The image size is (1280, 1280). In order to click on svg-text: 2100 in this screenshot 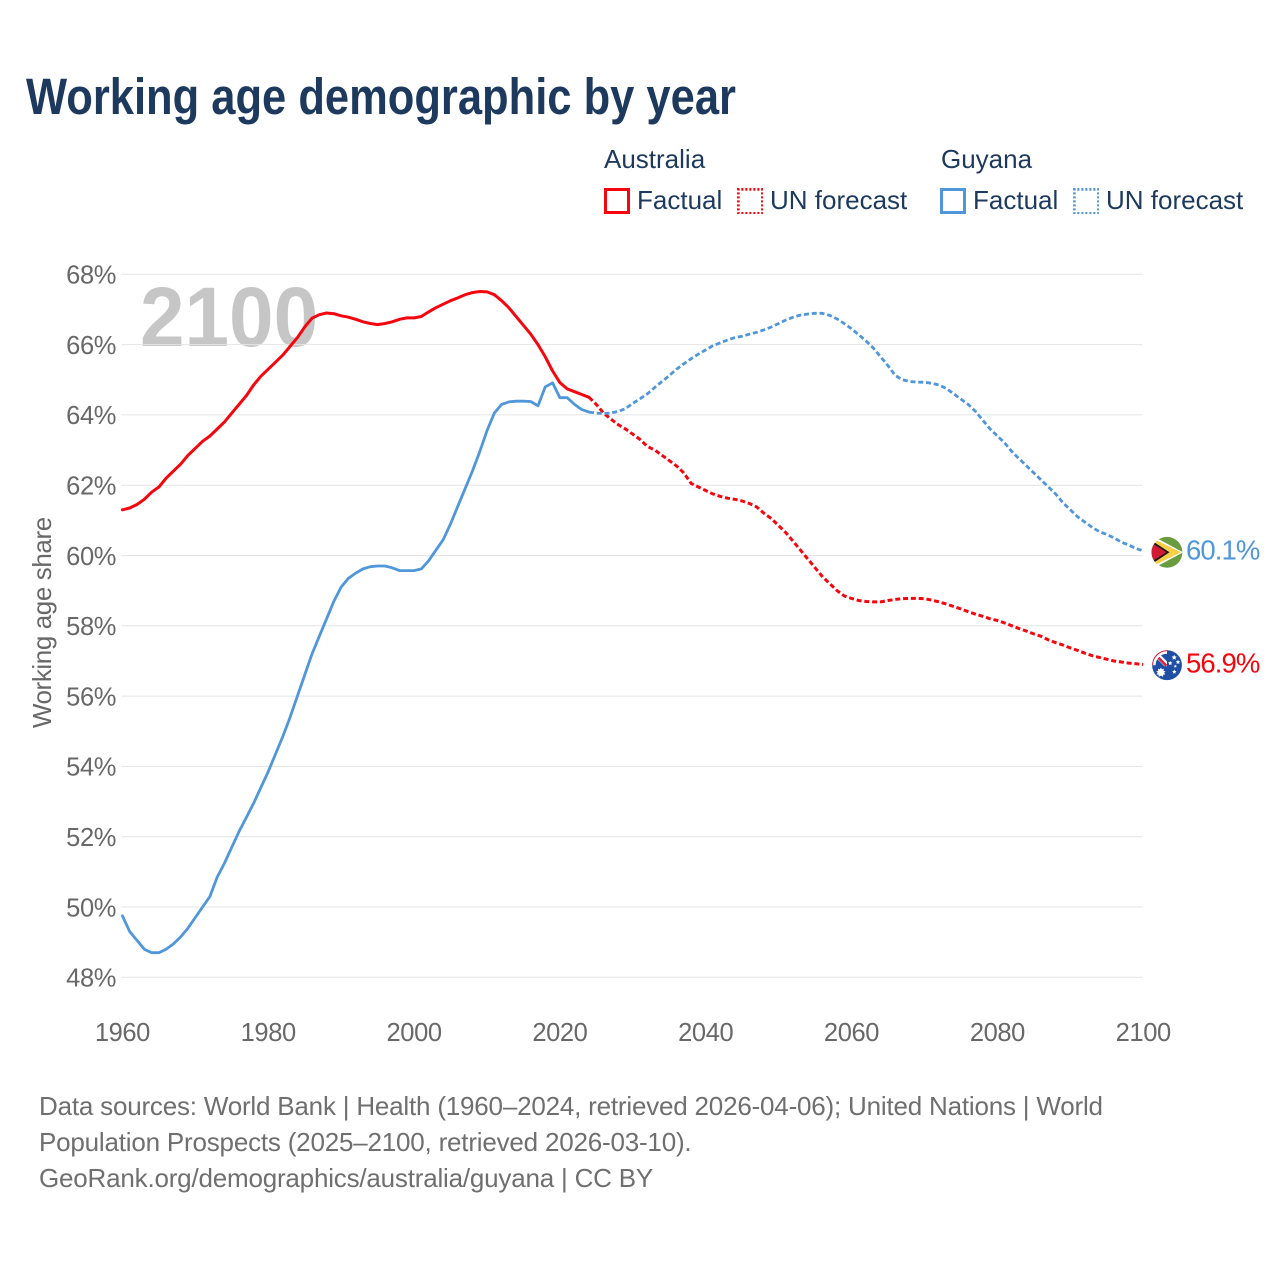, I will do `click(1143, 1033)`.